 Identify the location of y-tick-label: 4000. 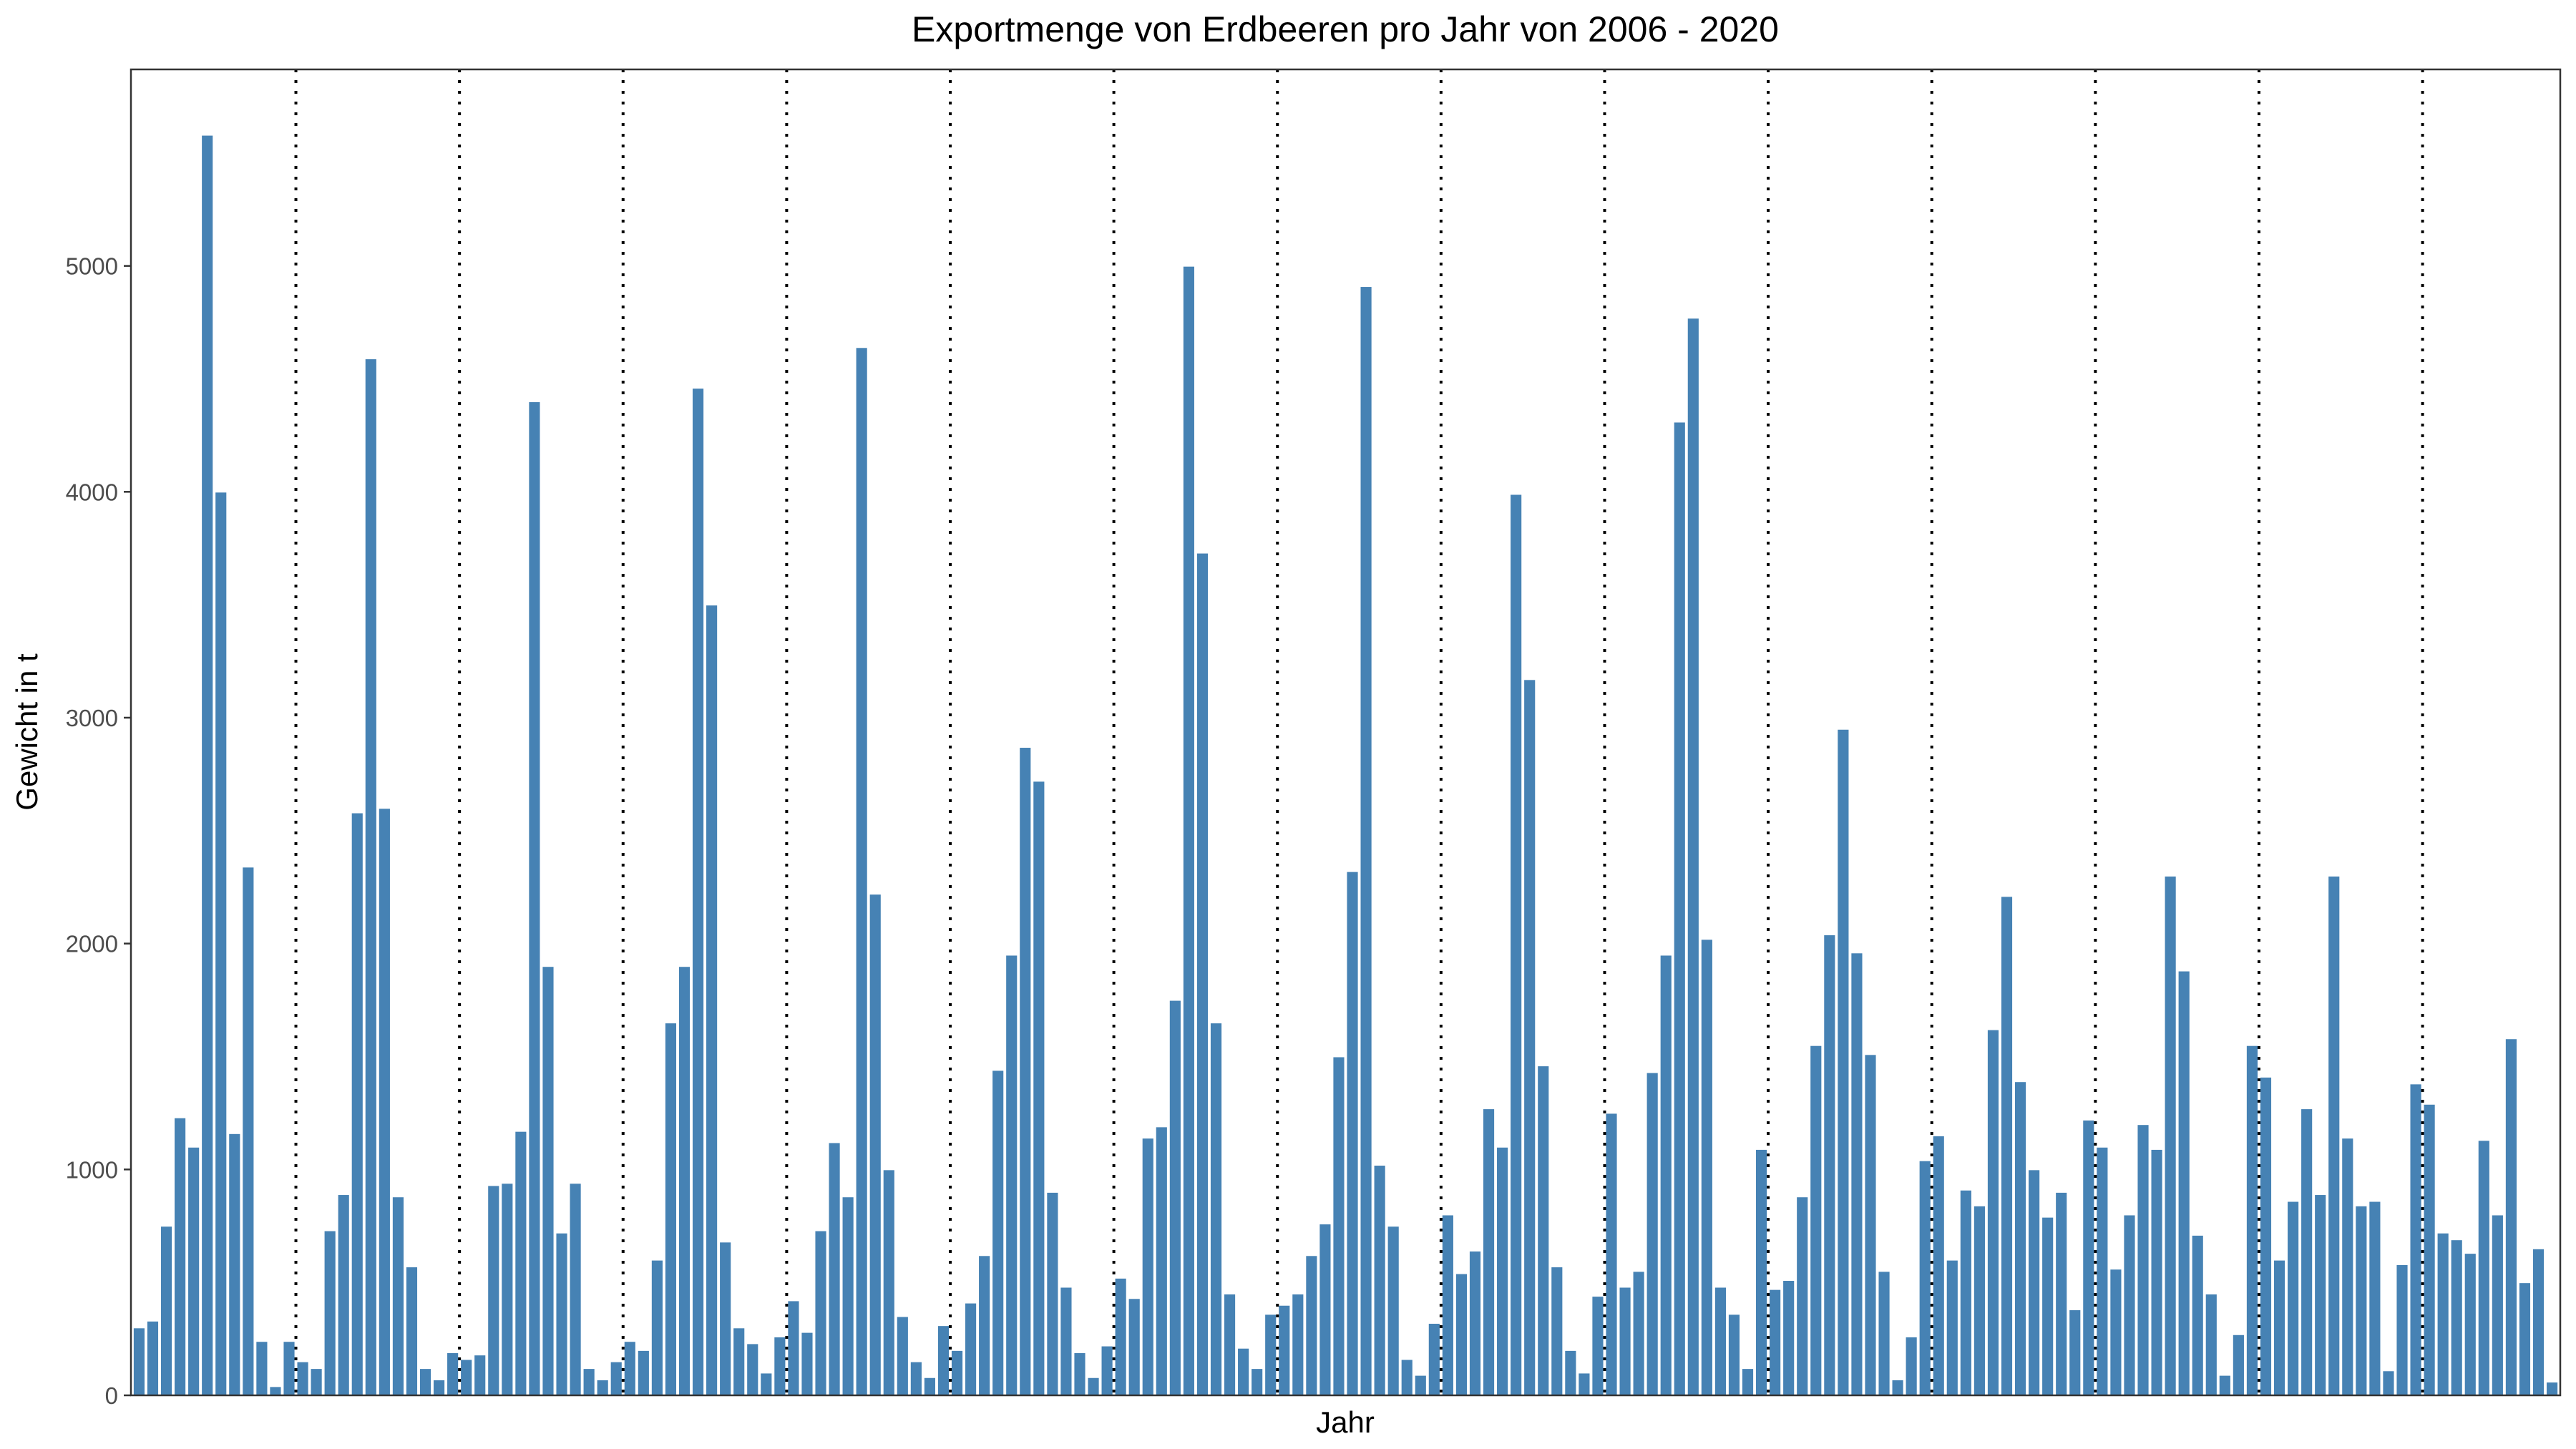
(92, 492).